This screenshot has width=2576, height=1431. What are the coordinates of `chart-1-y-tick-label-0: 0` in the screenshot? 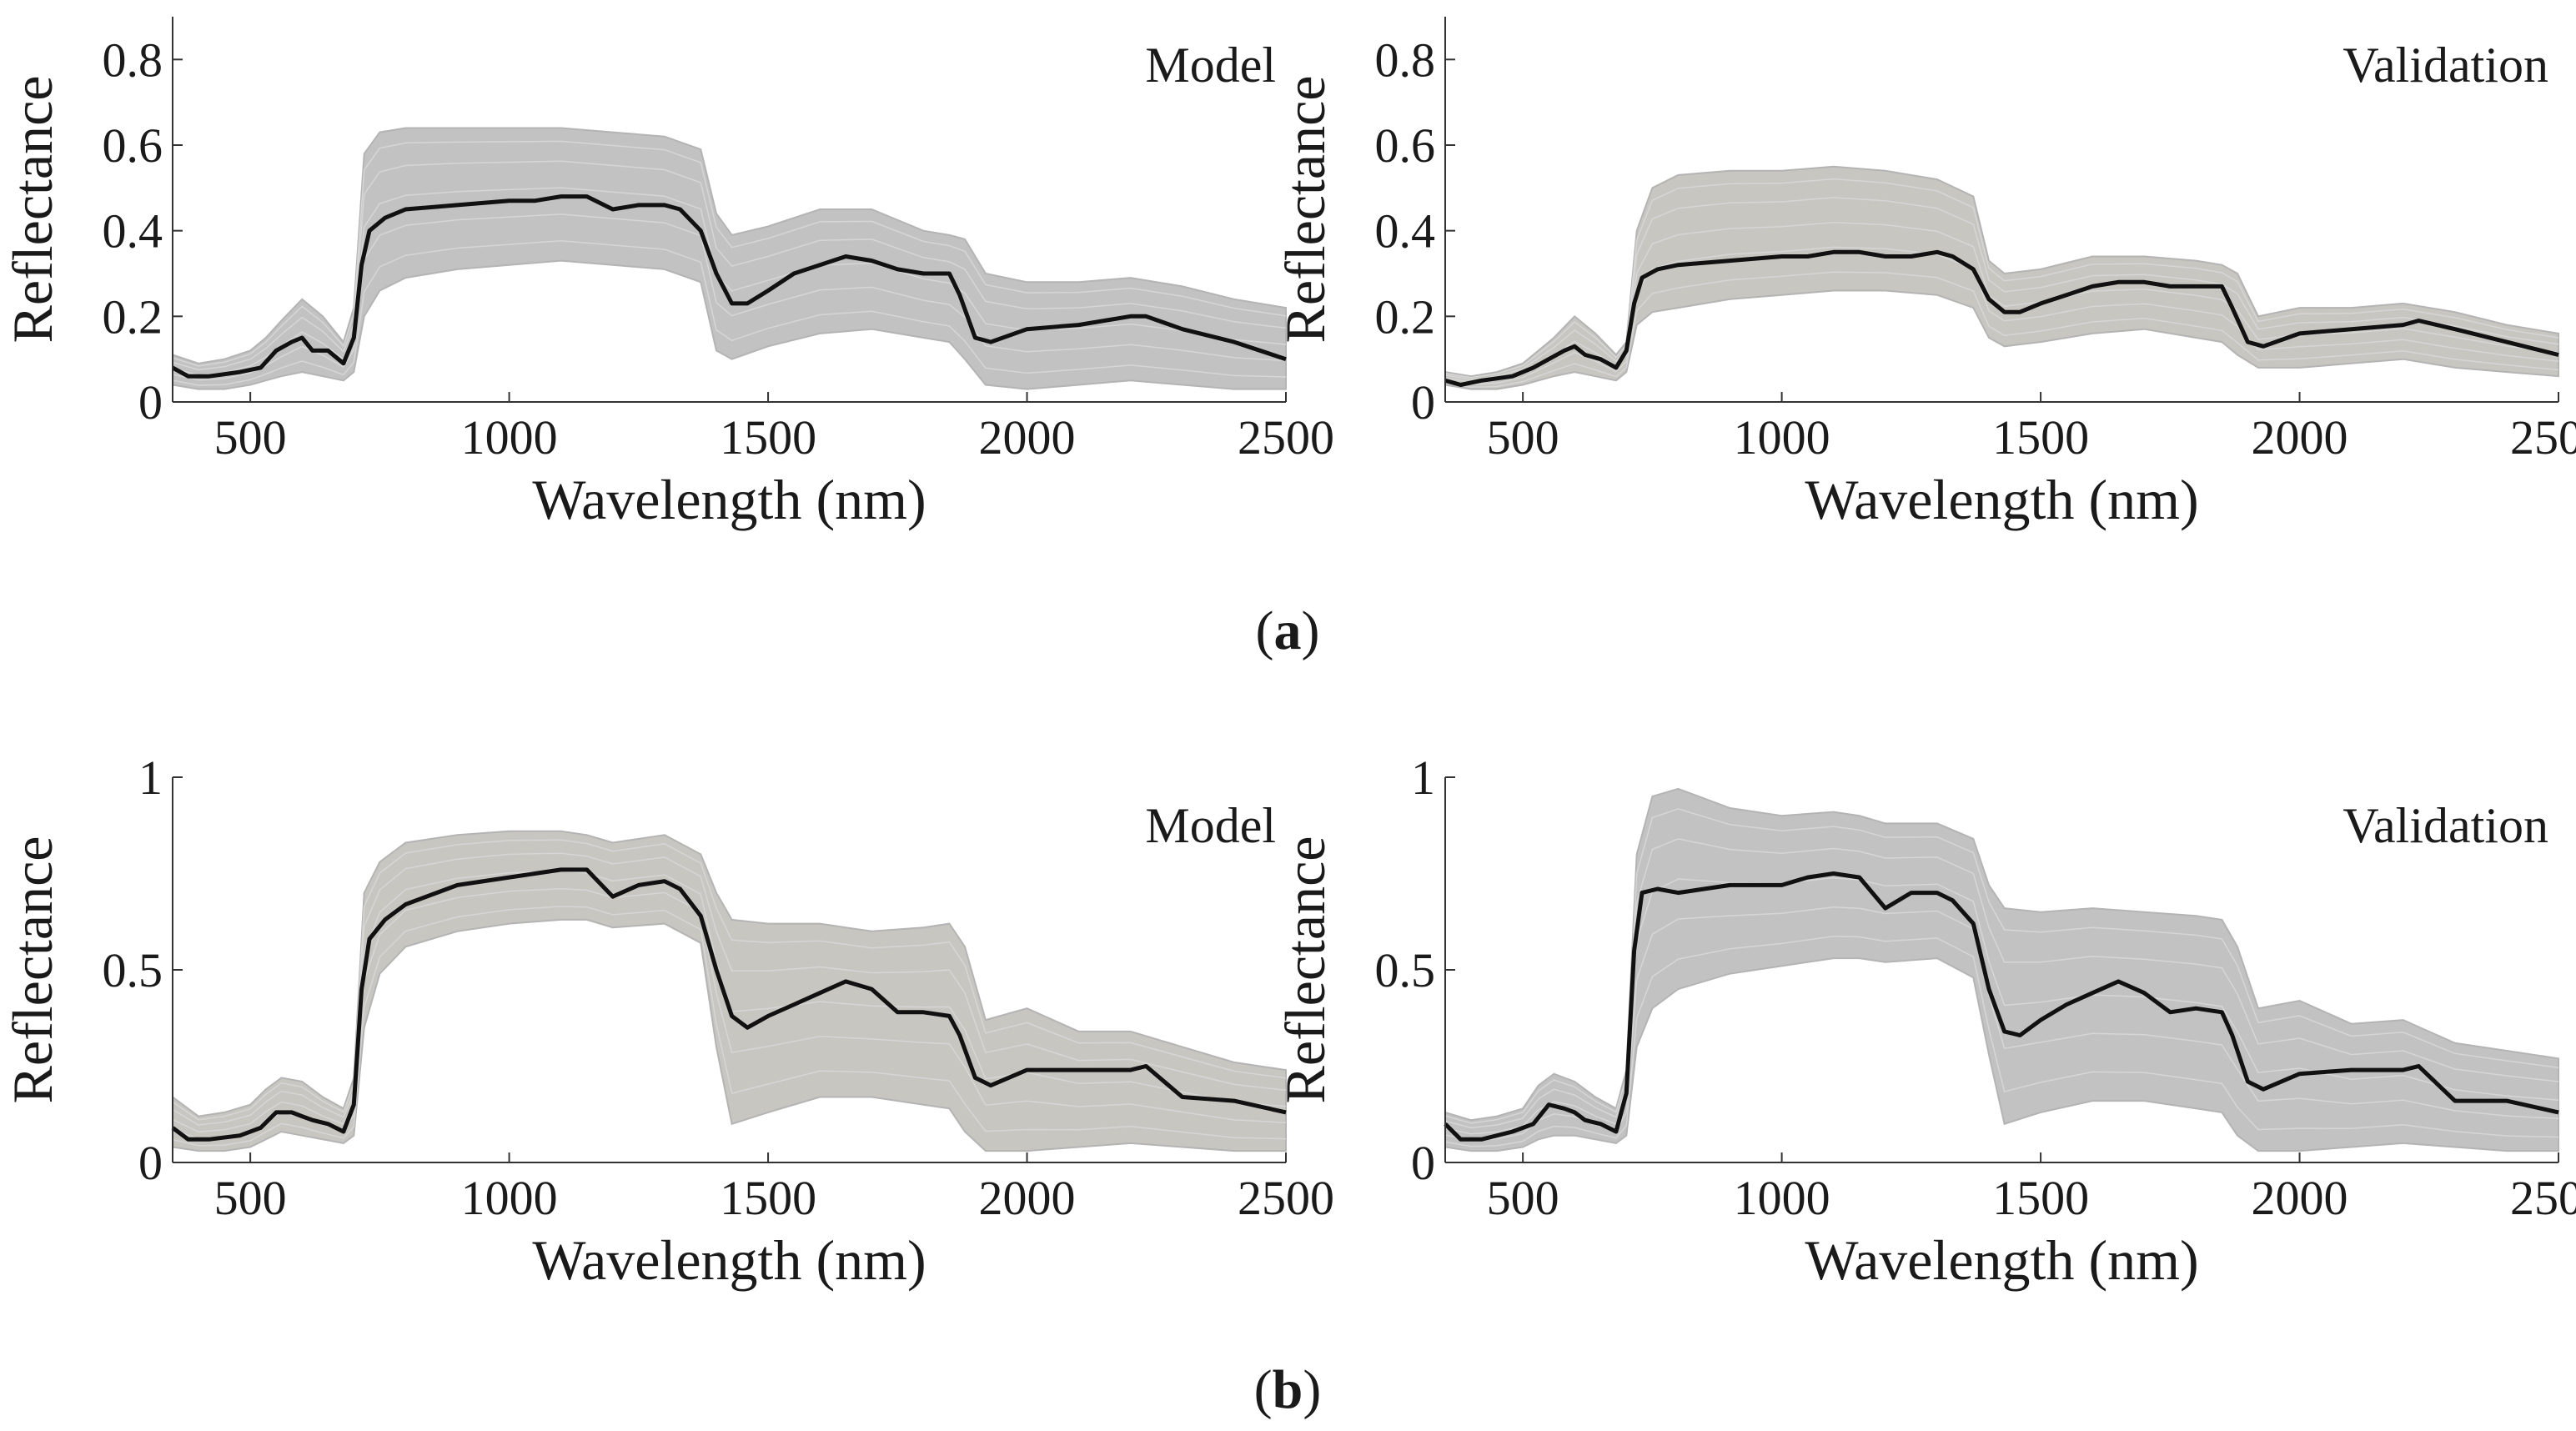 It's located at (1423, 402).